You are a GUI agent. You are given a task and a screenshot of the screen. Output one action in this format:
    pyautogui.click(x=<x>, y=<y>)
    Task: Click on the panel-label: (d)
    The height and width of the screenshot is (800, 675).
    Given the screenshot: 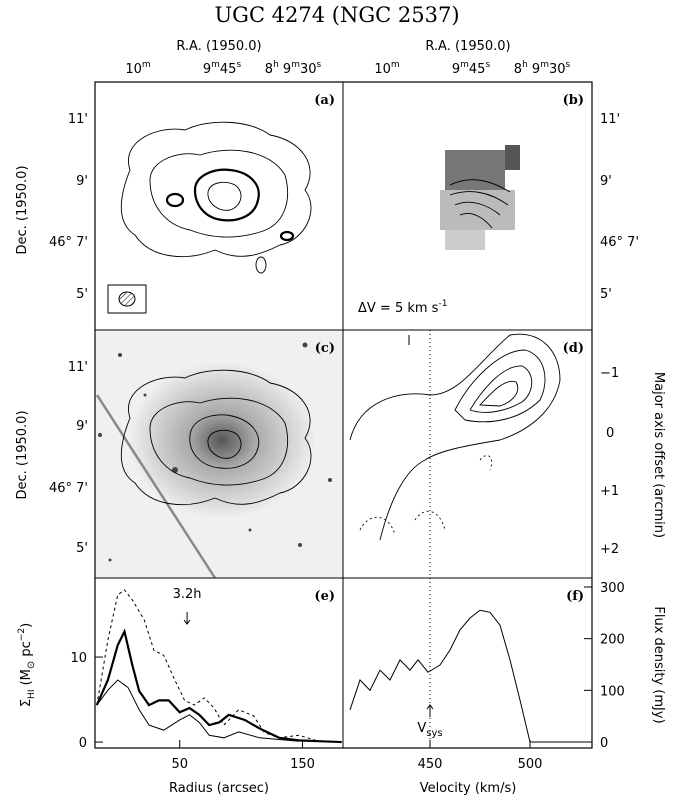 What is the action you would take?
    pyautogui.click(x=573, y=348)
    